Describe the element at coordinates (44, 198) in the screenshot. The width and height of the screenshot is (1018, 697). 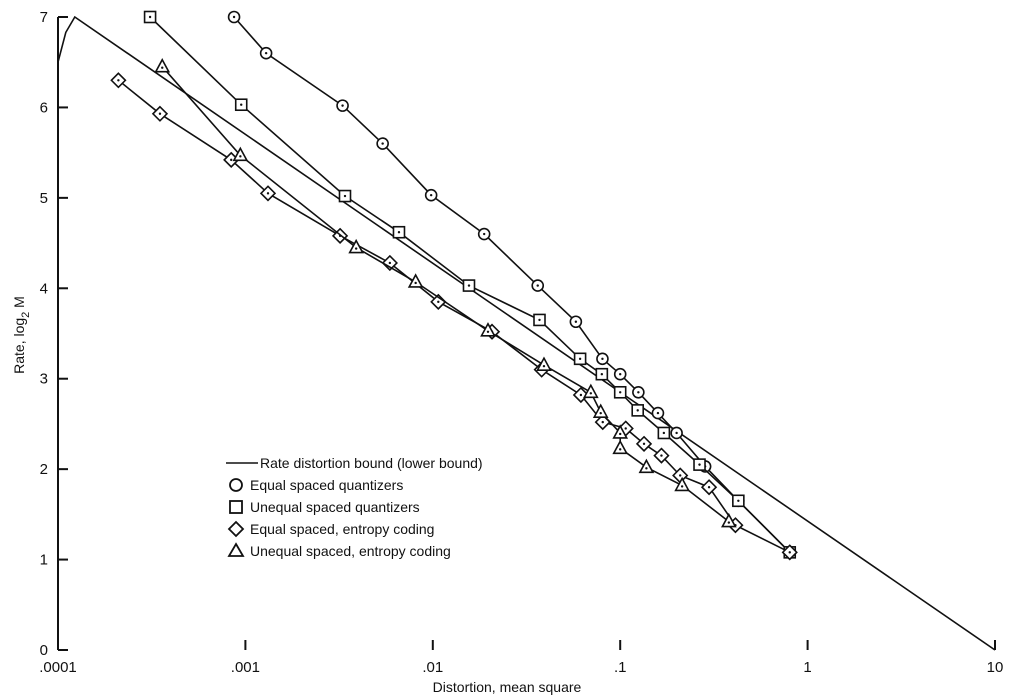
I see `y-tick-label: 5` at that location.